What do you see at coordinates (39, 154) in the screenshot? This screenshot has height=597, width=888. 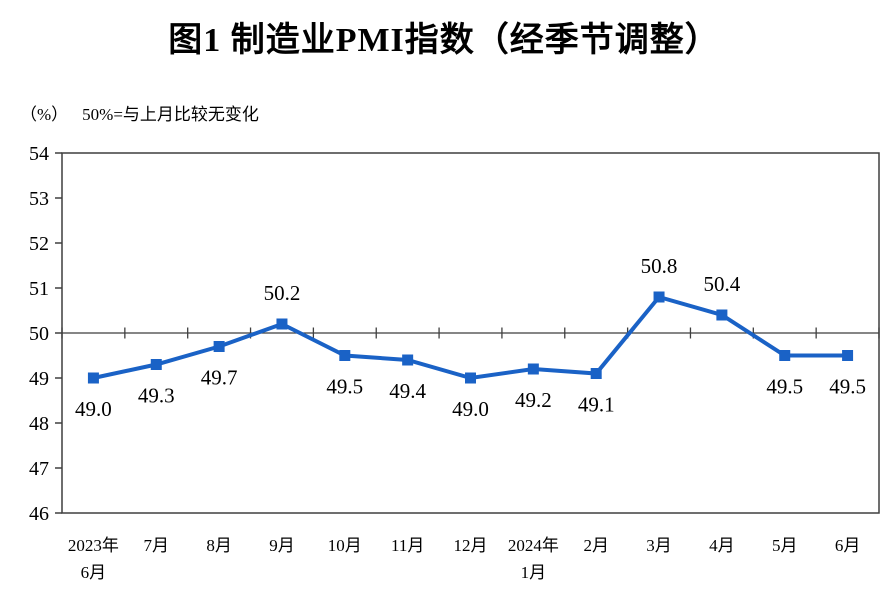 I see `y-tick-label: 54` at bounding box center [39, 154].